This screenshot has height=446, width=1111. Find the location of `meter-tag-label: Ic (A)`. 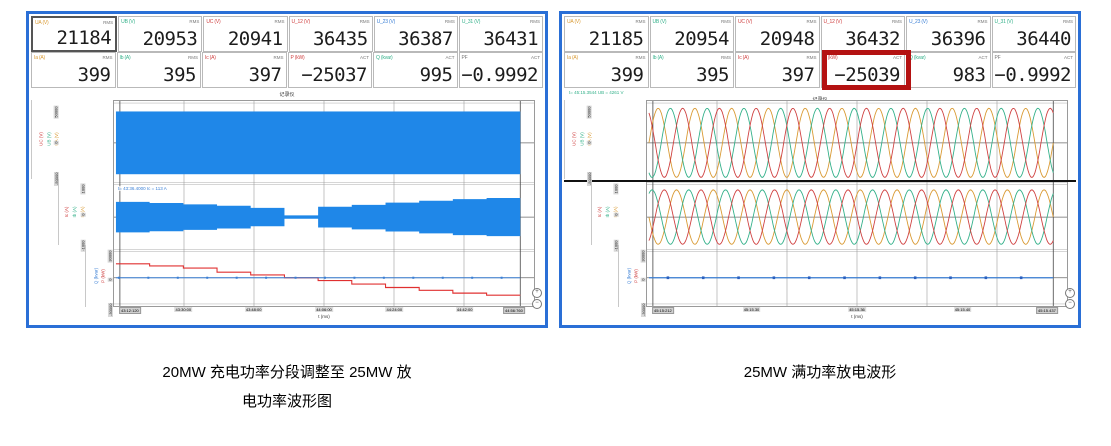

meter-tag-label: Ic (A) is located at coordinates (743, 57).